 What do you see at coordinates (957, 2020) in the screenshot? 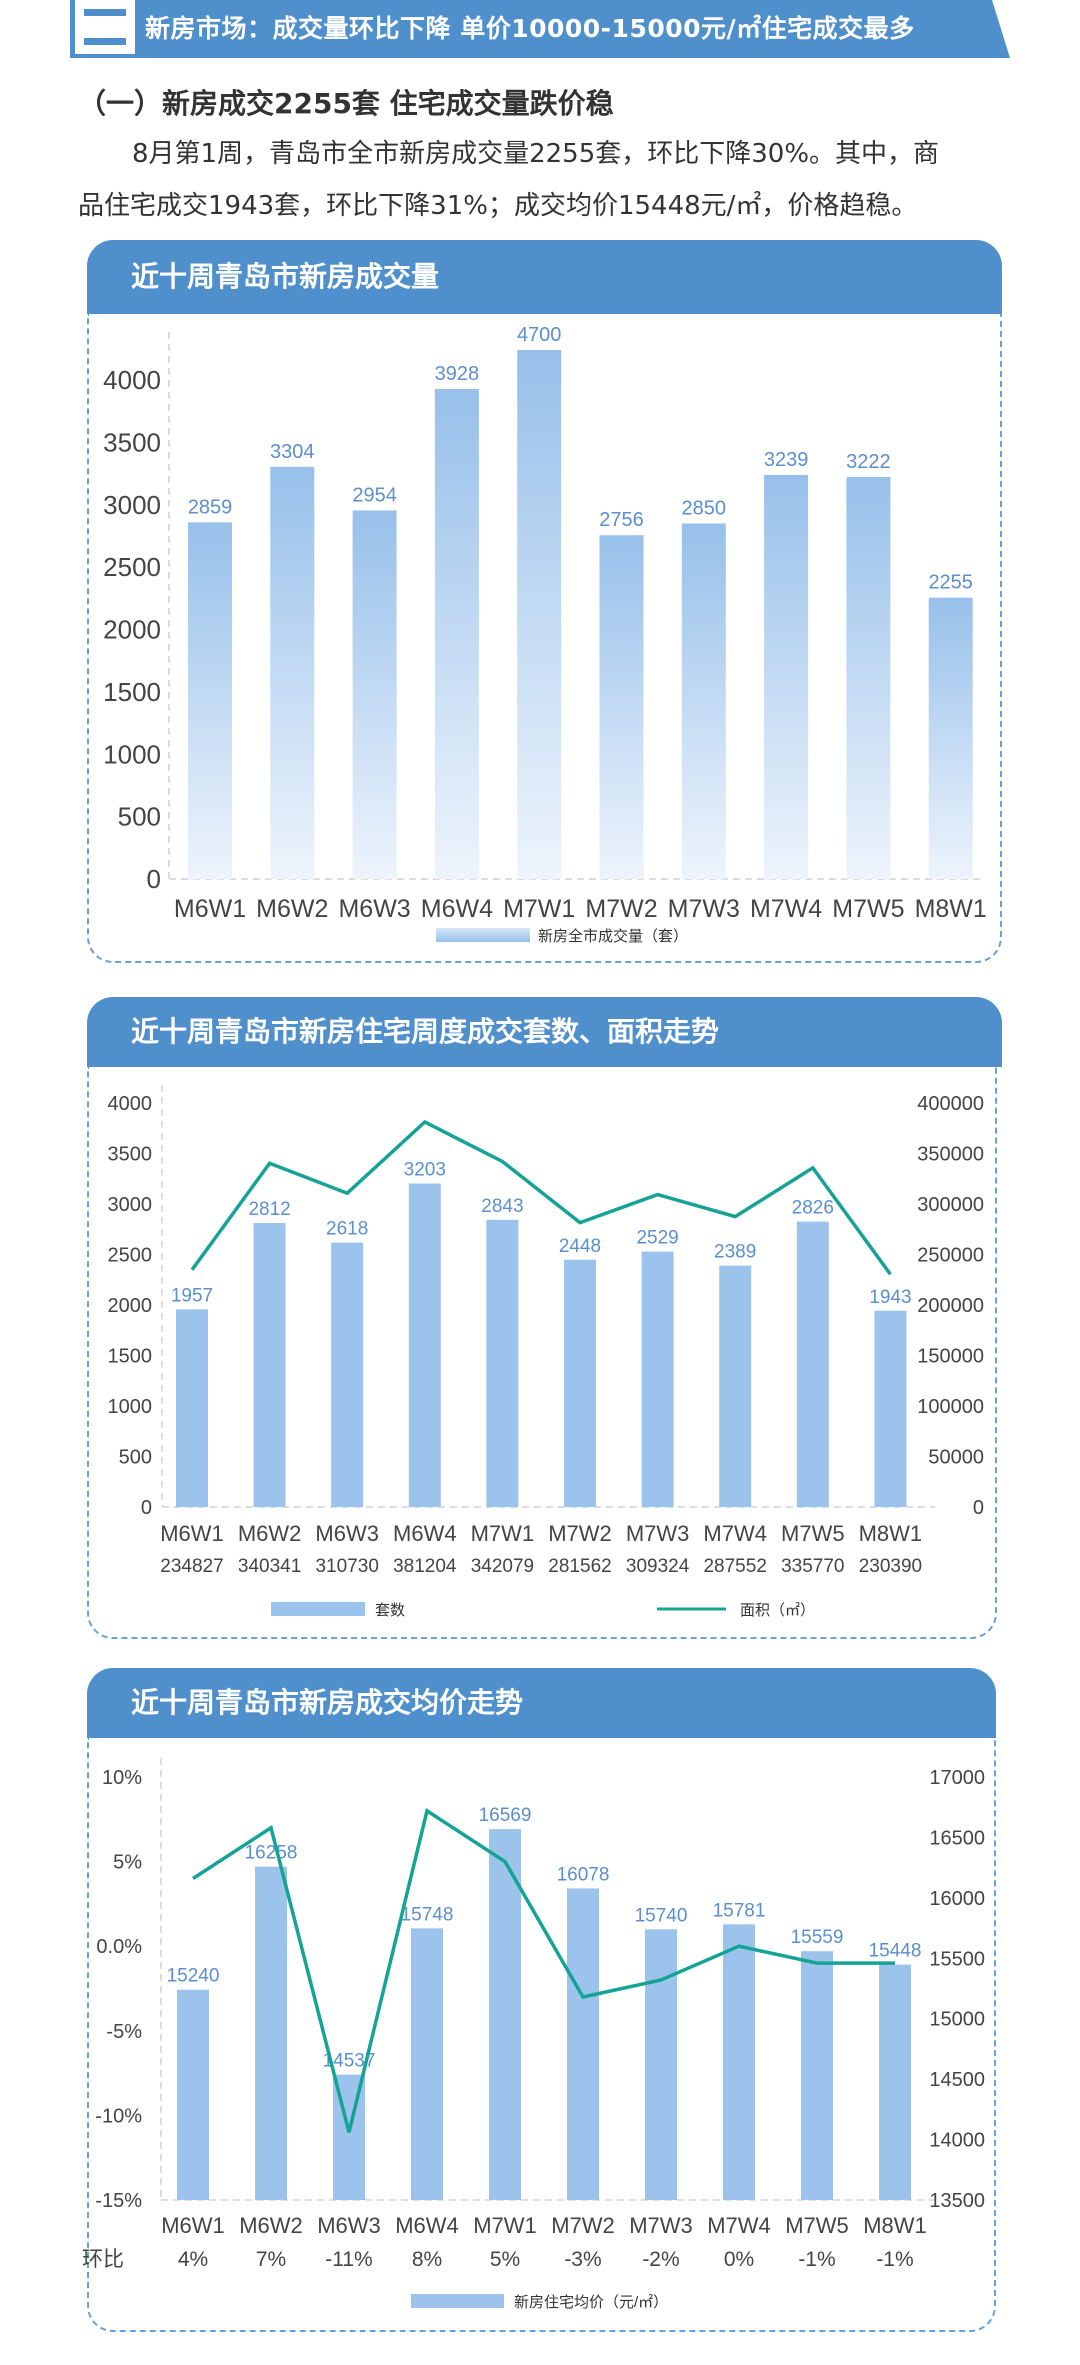
I see `right-y-tick-label: 15000` at bounding box center [957, 2020].